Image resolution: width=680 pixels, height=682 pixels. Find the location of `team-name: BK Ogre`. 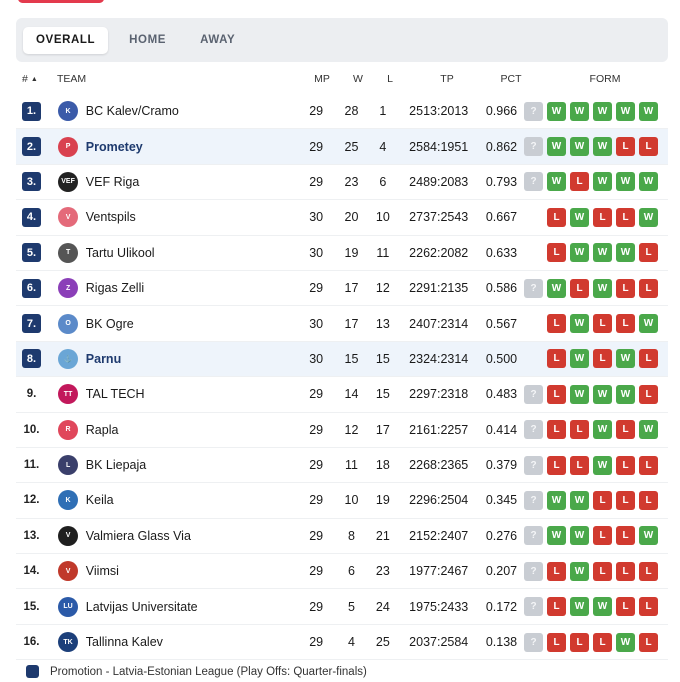

team-name: BK Ogre is located at coordinates (109, 323).